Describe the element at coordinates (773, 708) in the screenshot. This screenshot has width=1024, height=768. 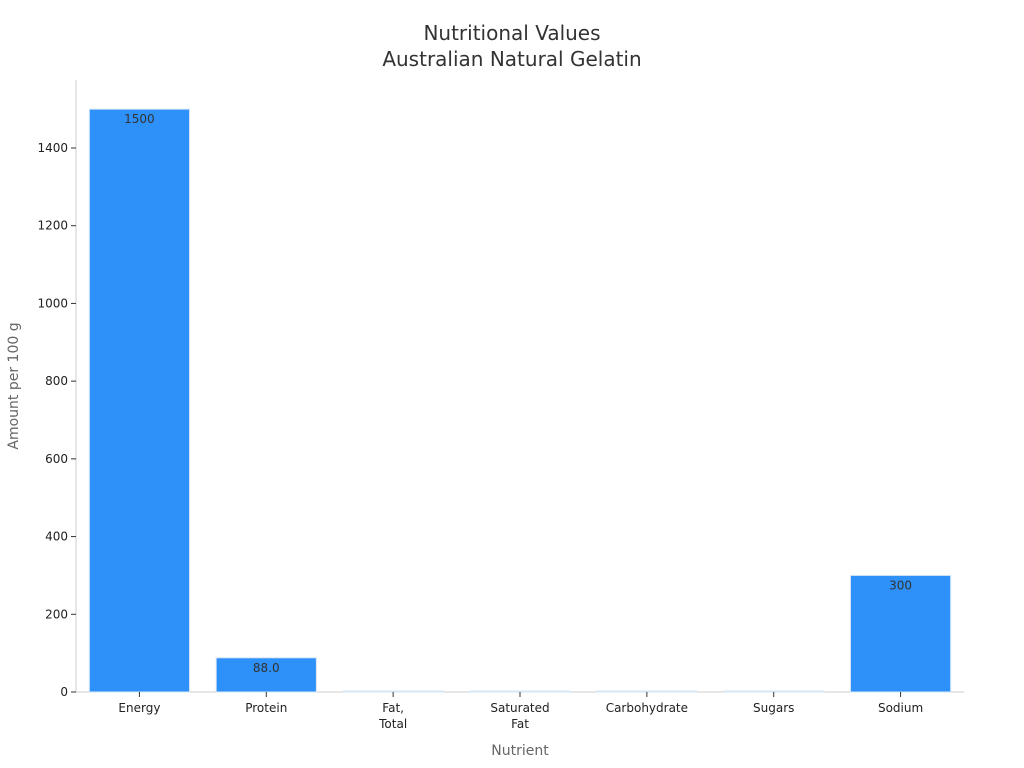
I see `x-tick-label: Sugars` at that location.